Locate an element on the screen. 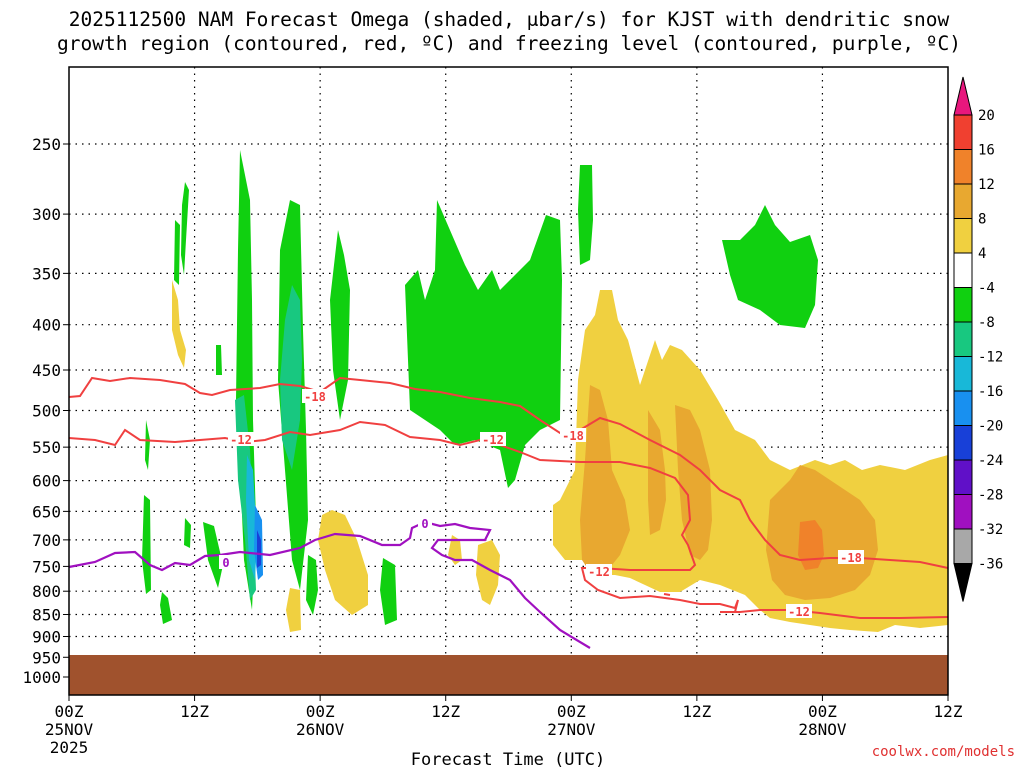  colorbar-top-arrow is located at coordinates (963, 96).